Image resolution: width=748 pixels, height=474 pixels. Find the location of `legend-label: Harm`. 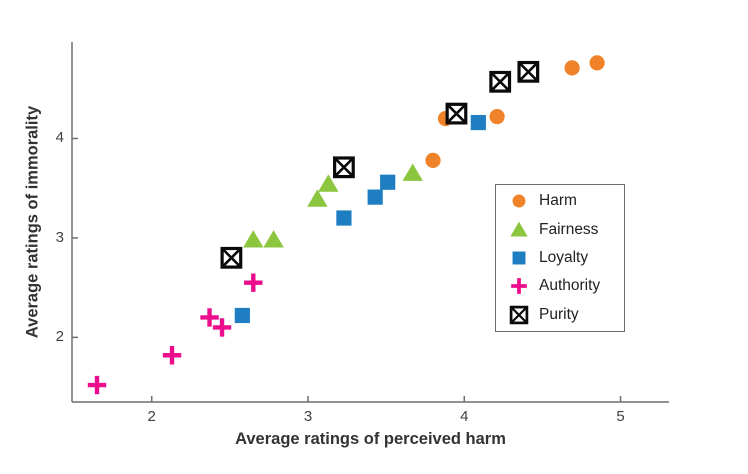

legend-label: Harm is located at coordinates (558, 201).